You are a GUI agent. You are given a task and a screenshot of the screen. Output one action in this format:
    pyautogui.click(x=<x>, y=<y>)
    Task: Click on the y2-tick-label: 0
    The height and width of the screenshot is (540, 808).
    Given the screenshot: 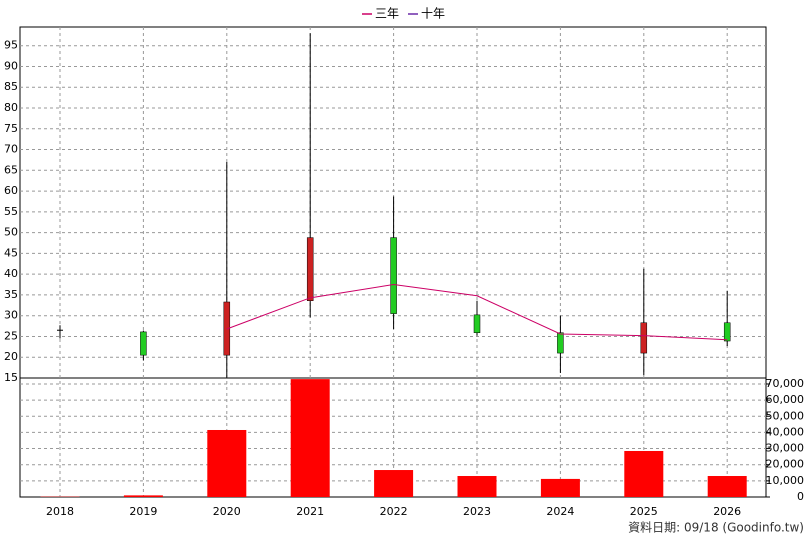 What is the action you would take?
    pyautogui.click(x=800, y=496)
    